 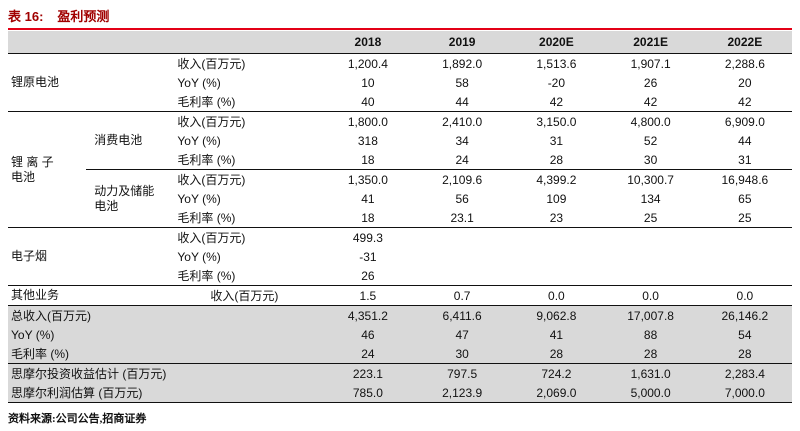 I want to click on group-label-e-cigarette: 电子烟, so click(x=91, y=256).